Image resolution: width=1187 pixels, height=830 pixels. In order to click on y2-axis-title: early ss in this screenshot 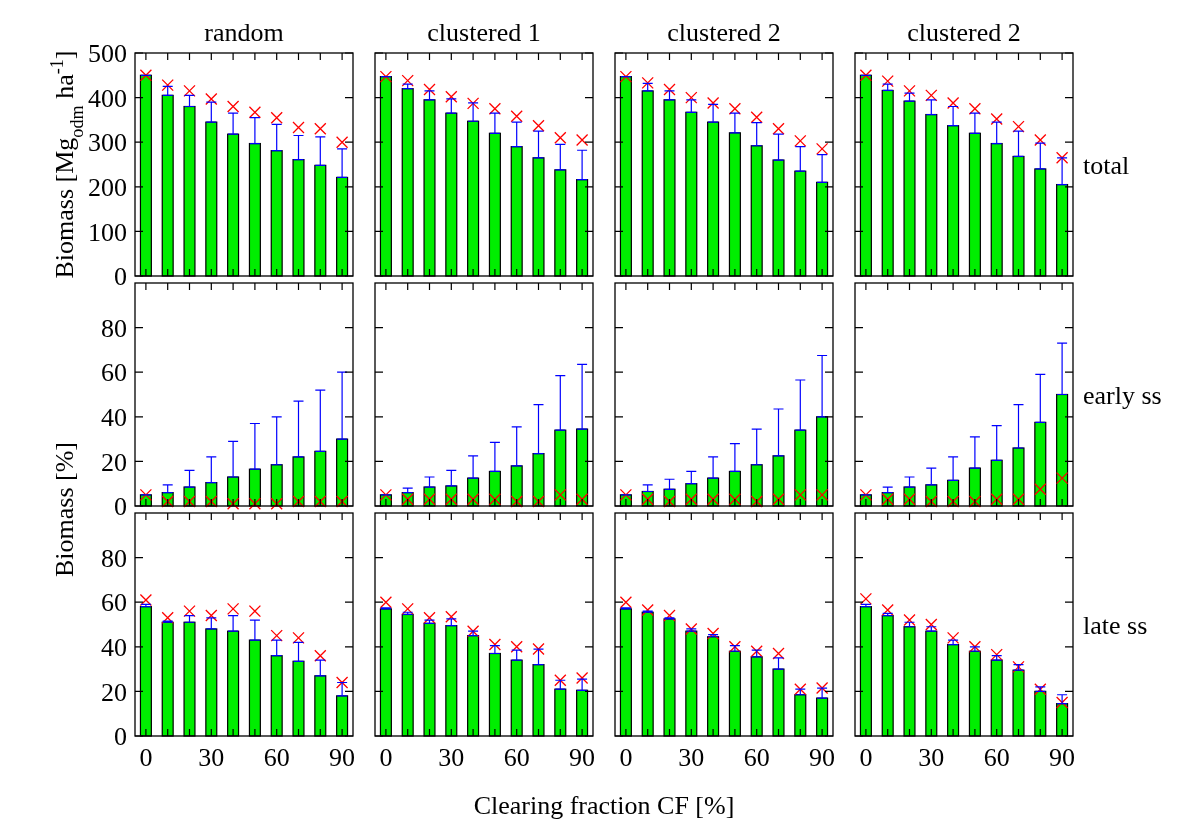, I will do `click(1122, 395)`.